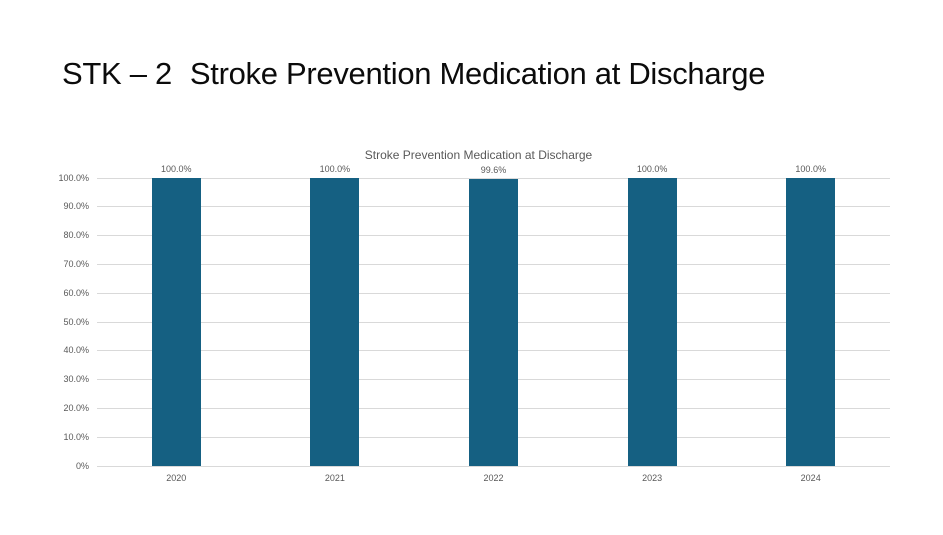 Image resolution: width=943 pixels, height=535 pixels. I want to click on bar-2020, so click(176, 322).